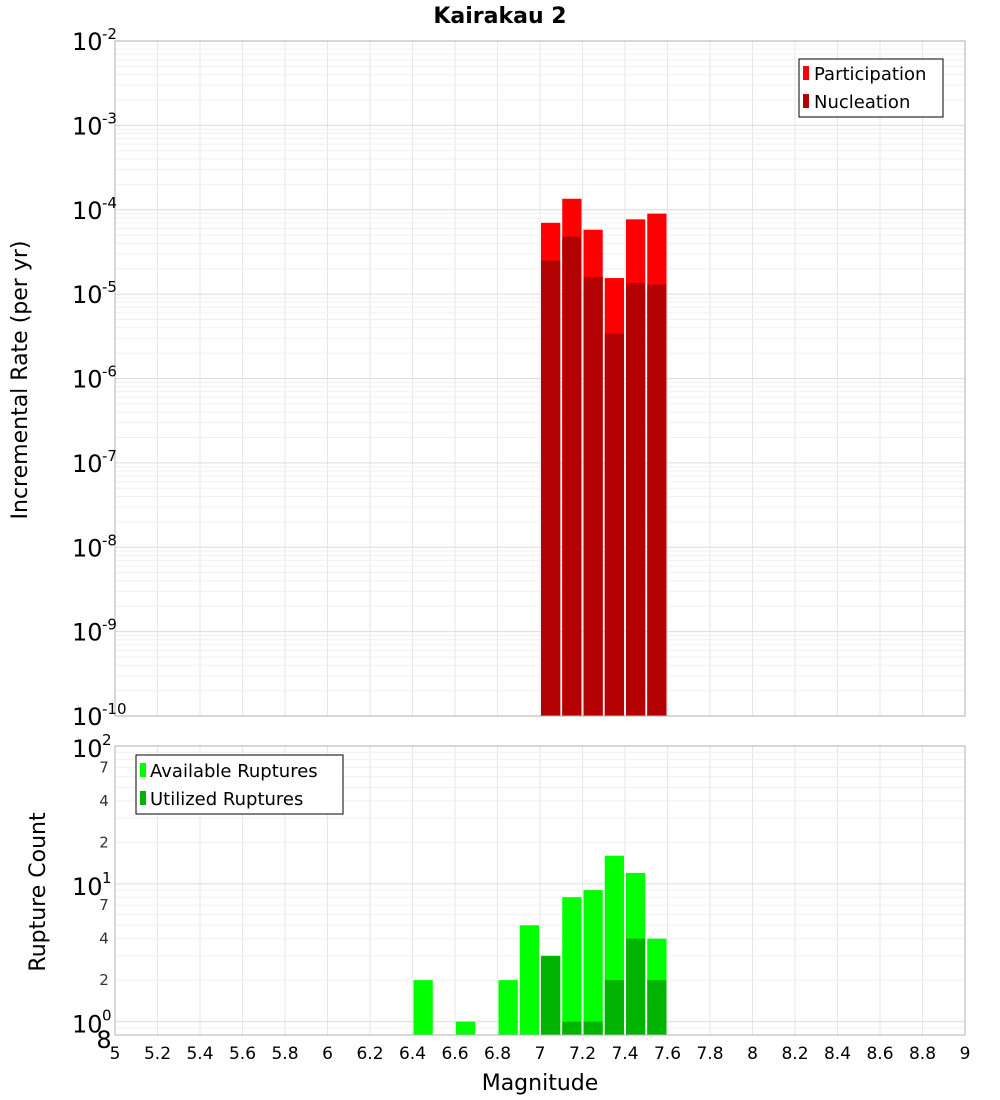  Describe the element at coordinates (624, 1054) in the screenshot. I see `magnitude-x-tick-label: 7.4` at that location.